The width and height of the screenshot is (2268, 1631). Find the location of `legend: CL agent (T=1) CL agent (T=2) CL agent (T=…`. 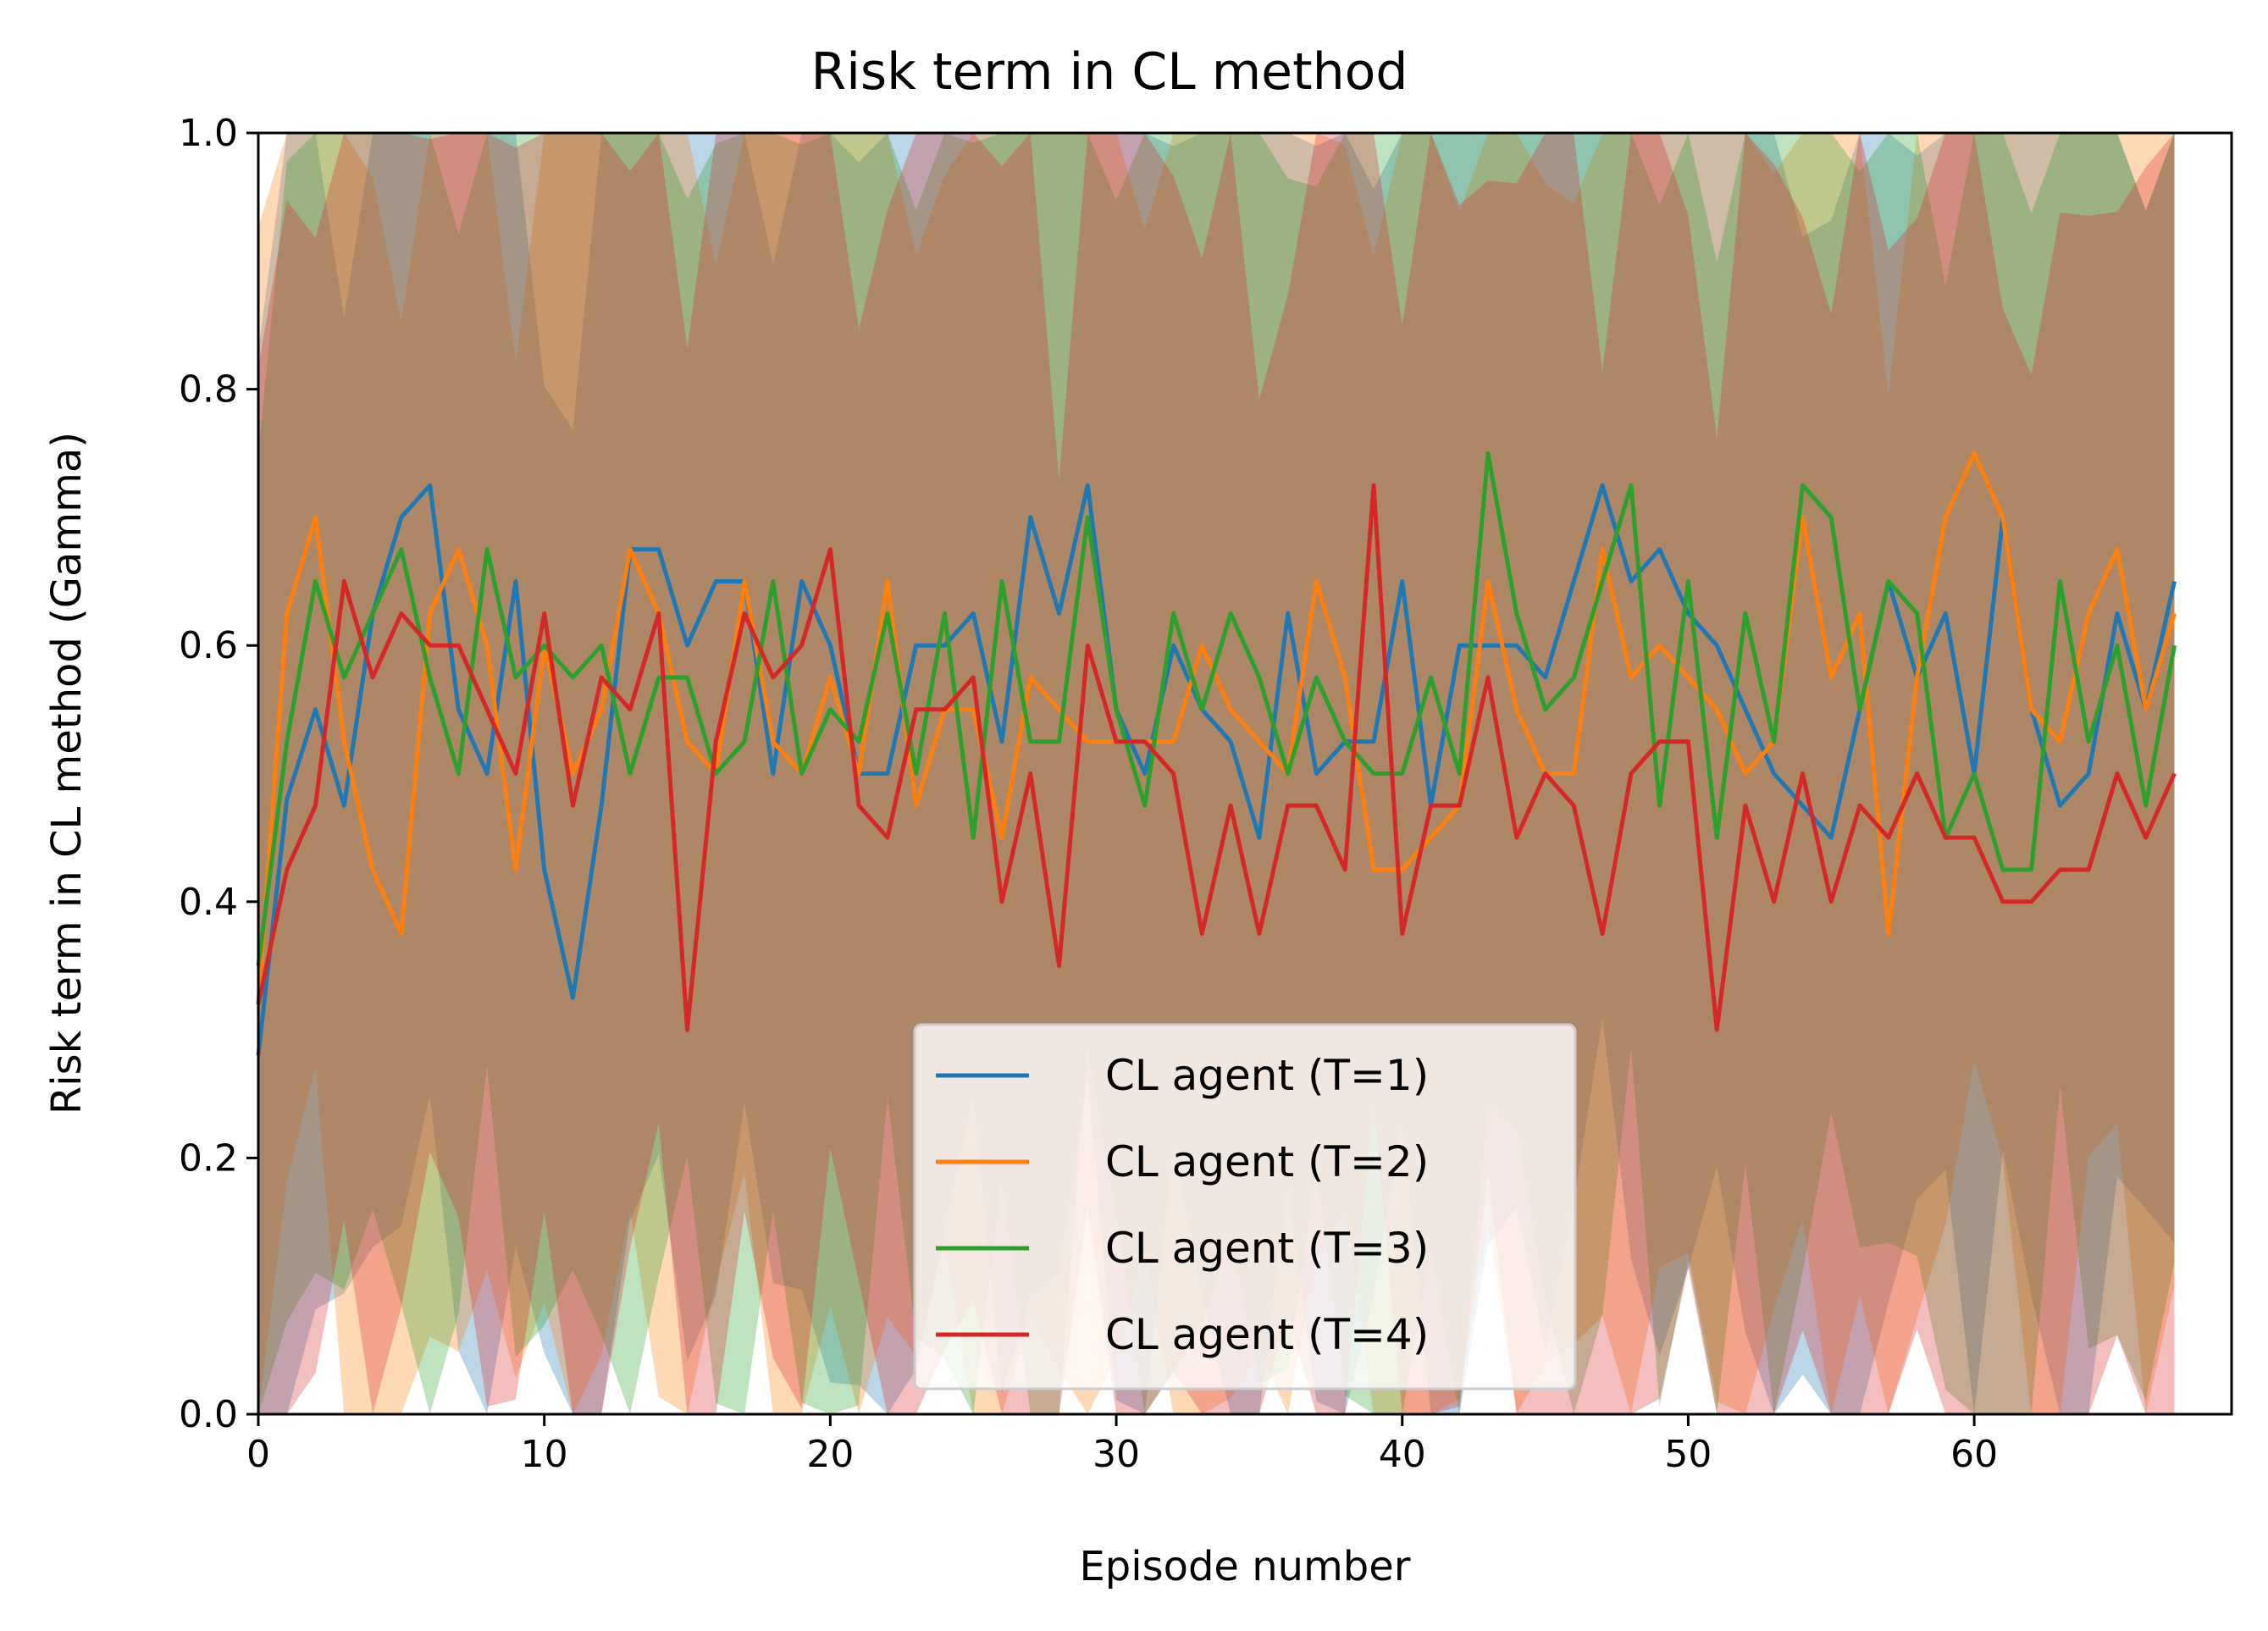

legend: CL agent (T=1) CL agent (T=2) CL agent (T=… is located at coordinates (1245, 1207).